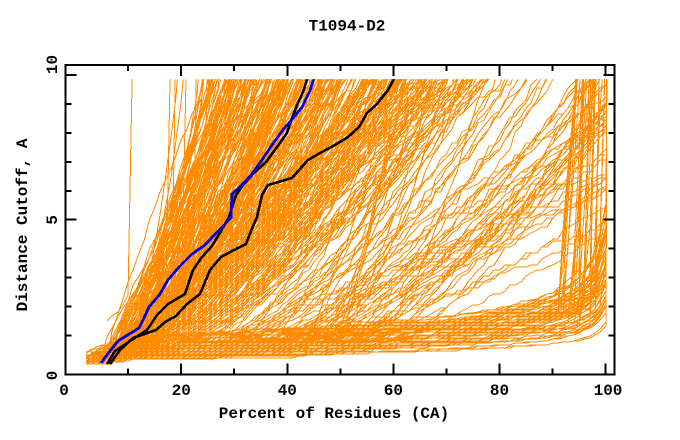 Image resolution: width=680 pixels, height=440 pixels. What do you see at coordinates (23, 224) in the screenshot?
I see `svg-text: Distance Cutoff, A` at bounding box center [23, 224].